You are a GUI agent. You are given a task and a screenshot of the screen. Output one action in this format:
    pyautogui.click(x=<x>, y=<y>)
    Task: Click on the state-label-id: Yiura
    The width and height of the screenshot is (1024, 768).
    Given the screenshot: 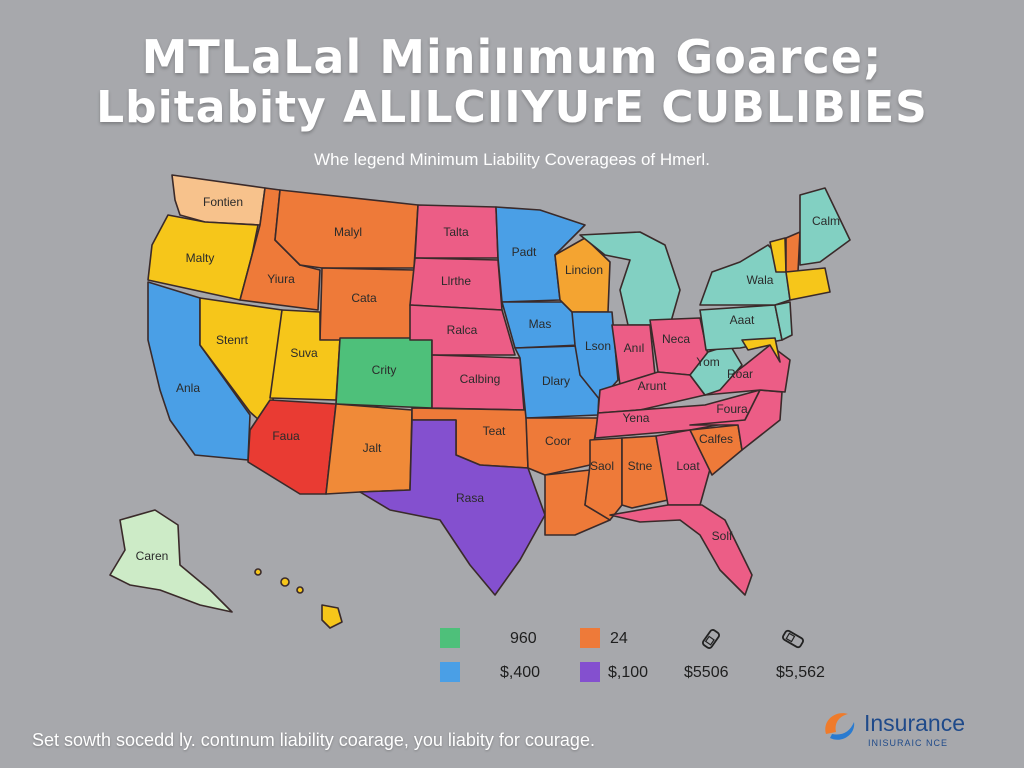 What is the action you would take?
    pyautogui.click(x=281, y=279)
    